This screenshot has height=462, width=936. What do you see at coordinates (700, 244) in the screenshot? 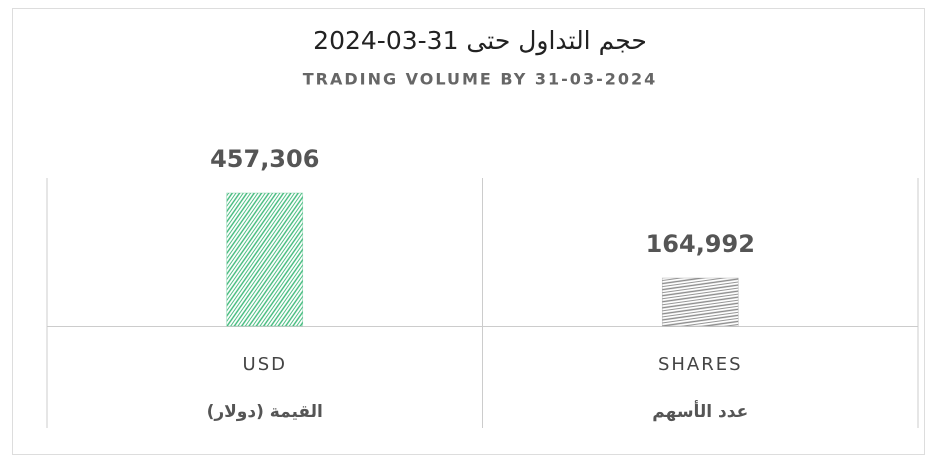
I see `data-label: 164,992` at bounding box center [700, 244].